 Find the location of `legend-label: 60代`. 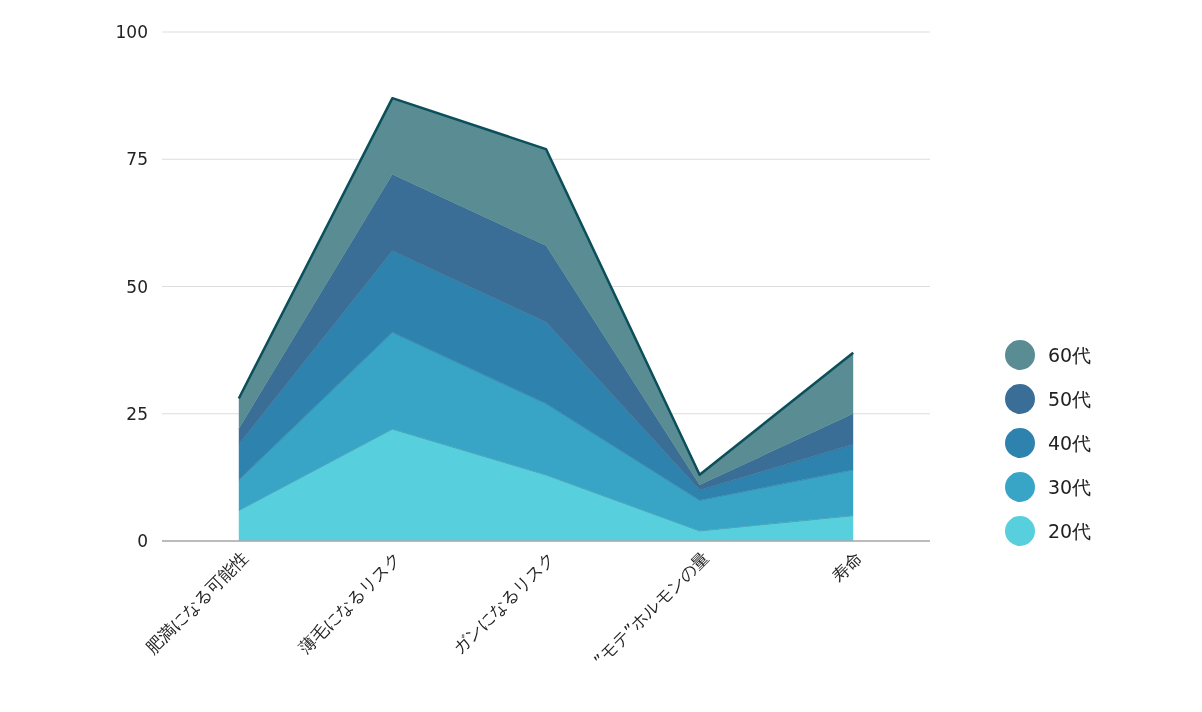

legend-label: 60代 is located at coordinates (1070, 355).